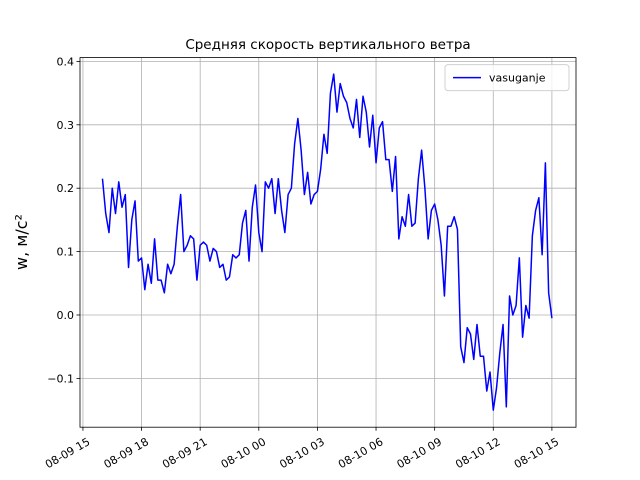 This screenshot has width=640, height=480. Describe the element at coordinates (419, 453) in the screenshot. I see `x-tick-label: 08-10 09` at that location.